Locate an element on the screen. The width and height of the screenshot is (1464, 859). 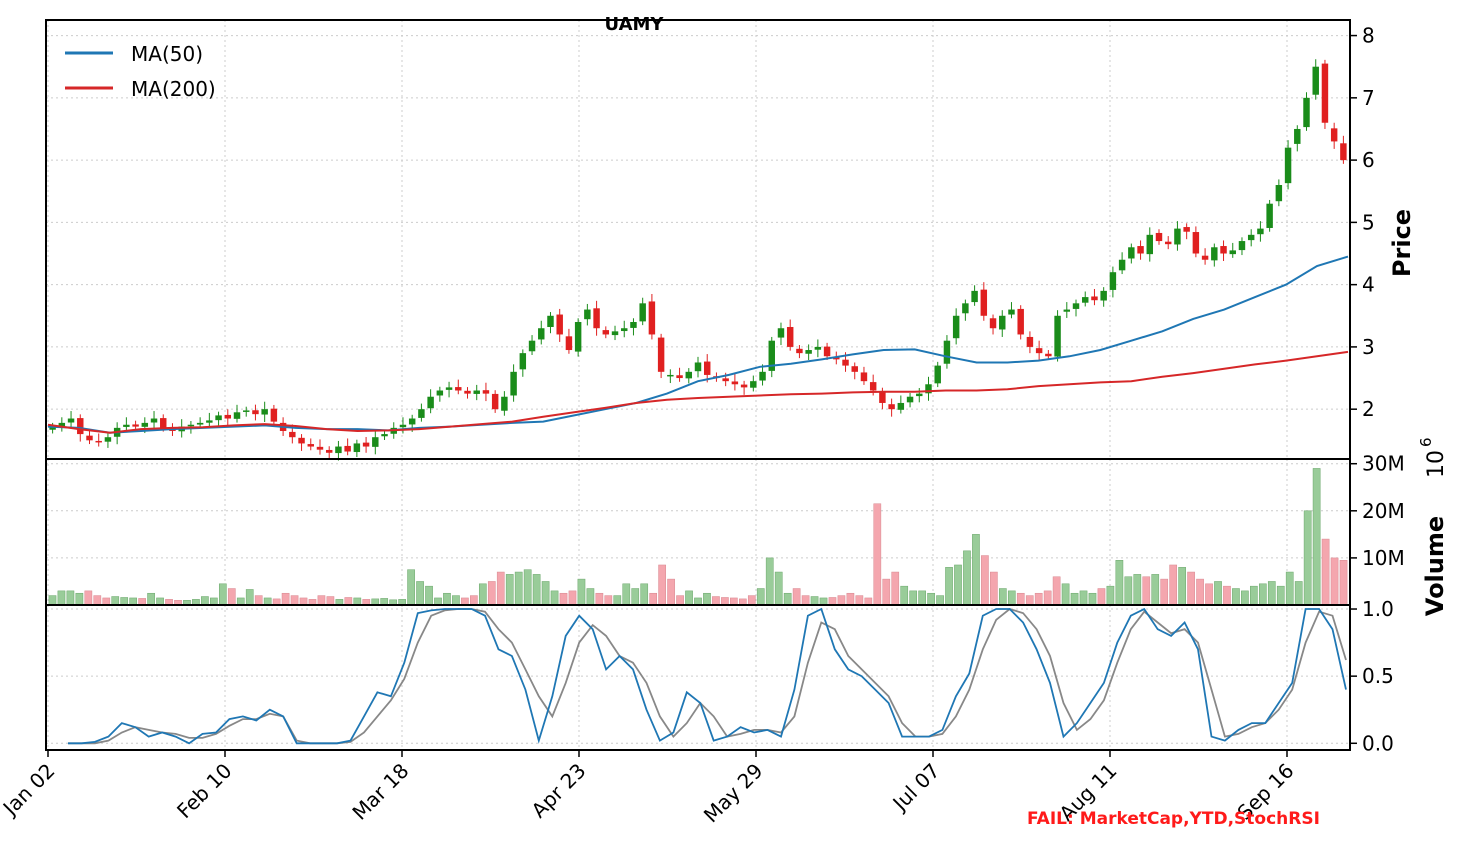
legend: MA(50) MA(200) is located at coordinates (140, 71).